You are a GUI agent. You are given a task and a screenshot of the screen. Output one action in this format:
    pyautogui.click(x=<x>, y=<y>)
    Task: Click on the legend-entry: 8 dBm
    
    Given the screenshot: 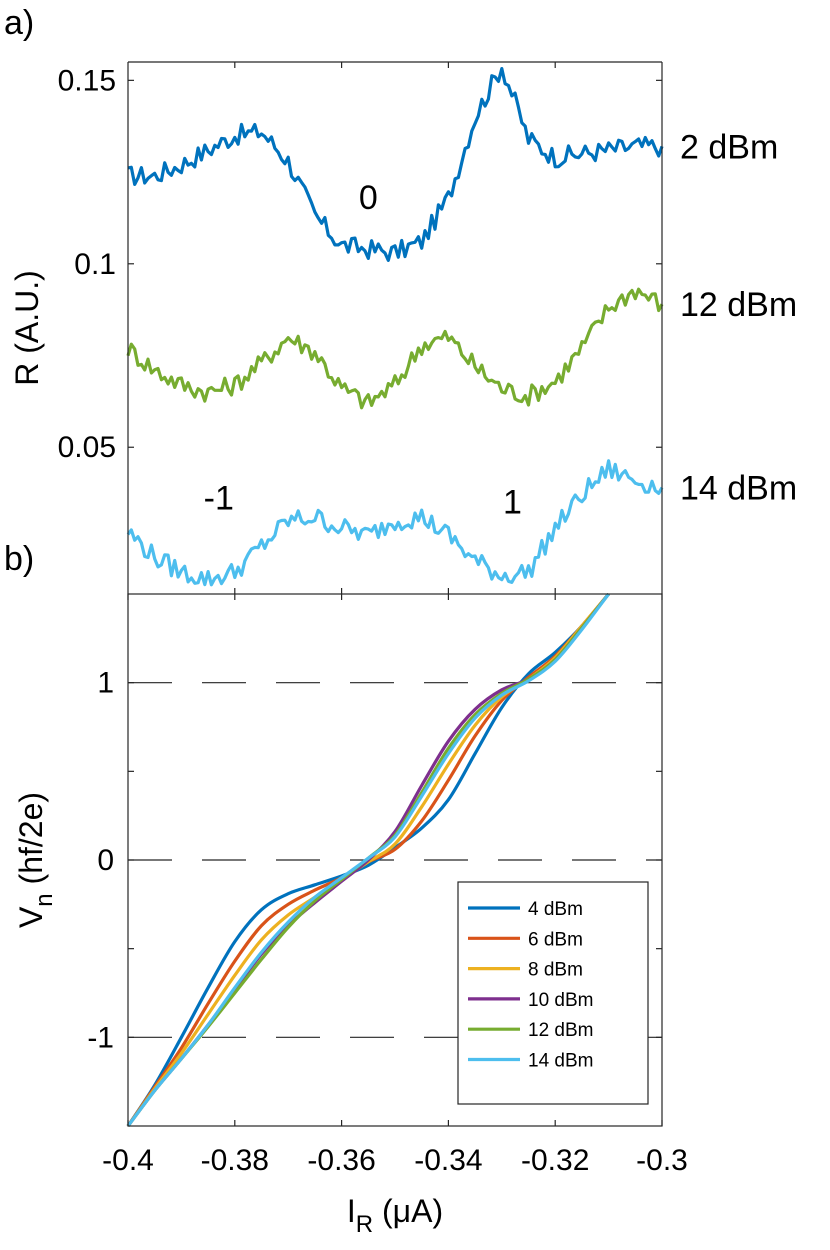 What is the action you would take?
    pyautogui.click(x=555, y=970)
    